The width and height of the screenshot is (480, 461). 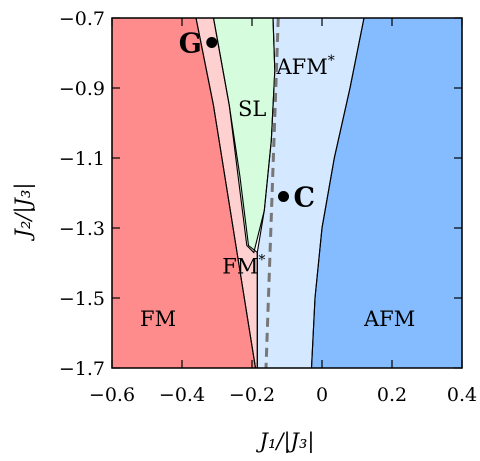 What do you see at coordinates (389, 319) in the screenshot?
I see `region-label-afm: AFM` at bounding box center [389, 319].